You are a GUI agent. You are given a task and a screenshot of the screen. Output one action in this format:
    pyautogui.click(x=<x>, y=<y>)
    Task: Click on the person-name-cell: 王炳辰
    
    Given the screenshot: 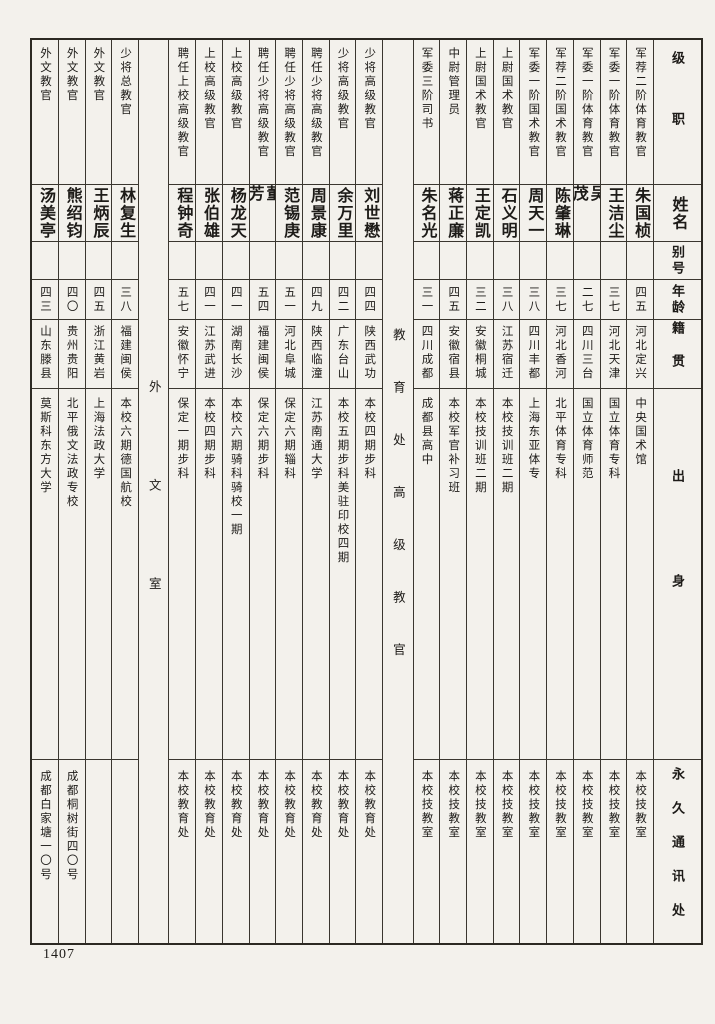 What is the action you would take?
    pyautogui.click(x=98, y=213)
    